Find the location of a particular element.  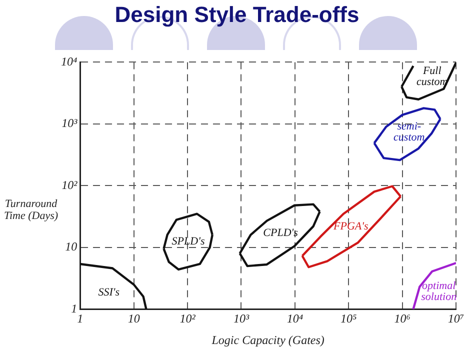

series-label: optimal solution is located at coordinates (439, 291).